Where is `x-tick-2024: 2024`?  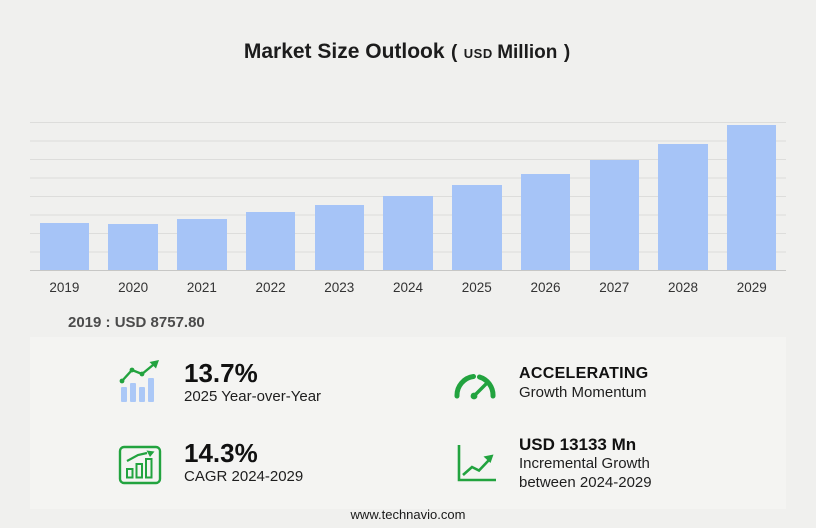 x-tick-2024: 2024 is located at coordinates (408, 287).